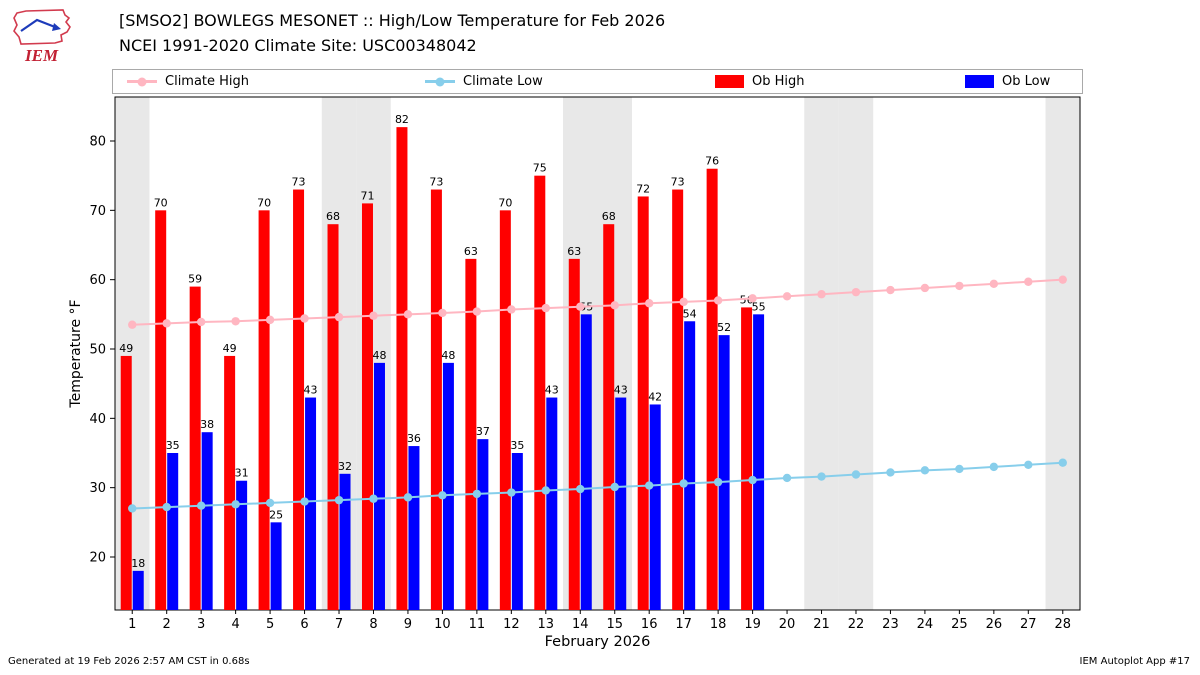 The image size is (1200, 675). What do you see at coordinates (138, 563) in the screenshot?
I see `ob-low-value-label: 18` at bounding box center [138, 563].